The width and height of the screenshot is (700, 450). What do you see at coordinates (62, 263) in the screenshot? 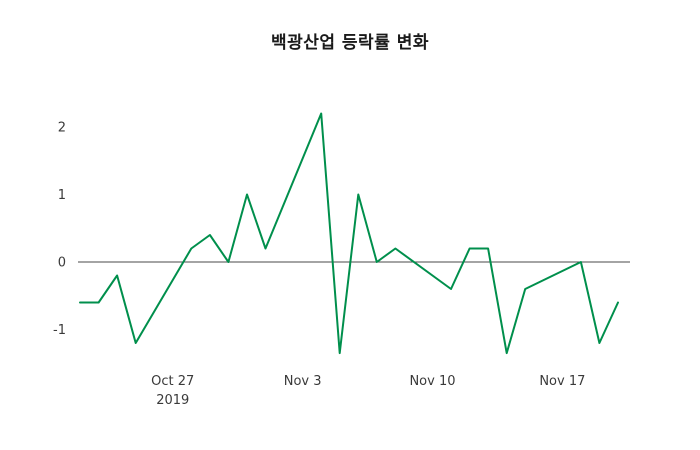
I see `y-tick-label: 0` at bounding box center [62, 263].